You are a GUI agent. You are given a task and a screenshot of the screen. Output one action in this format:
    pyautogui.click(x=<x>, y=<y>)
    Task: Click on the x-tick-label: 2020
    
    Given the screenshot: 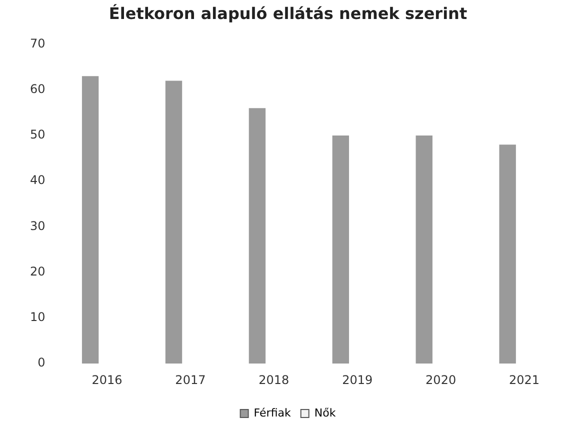 What is the action you would take?
    pyautogui.click(x=441, y=379)
    